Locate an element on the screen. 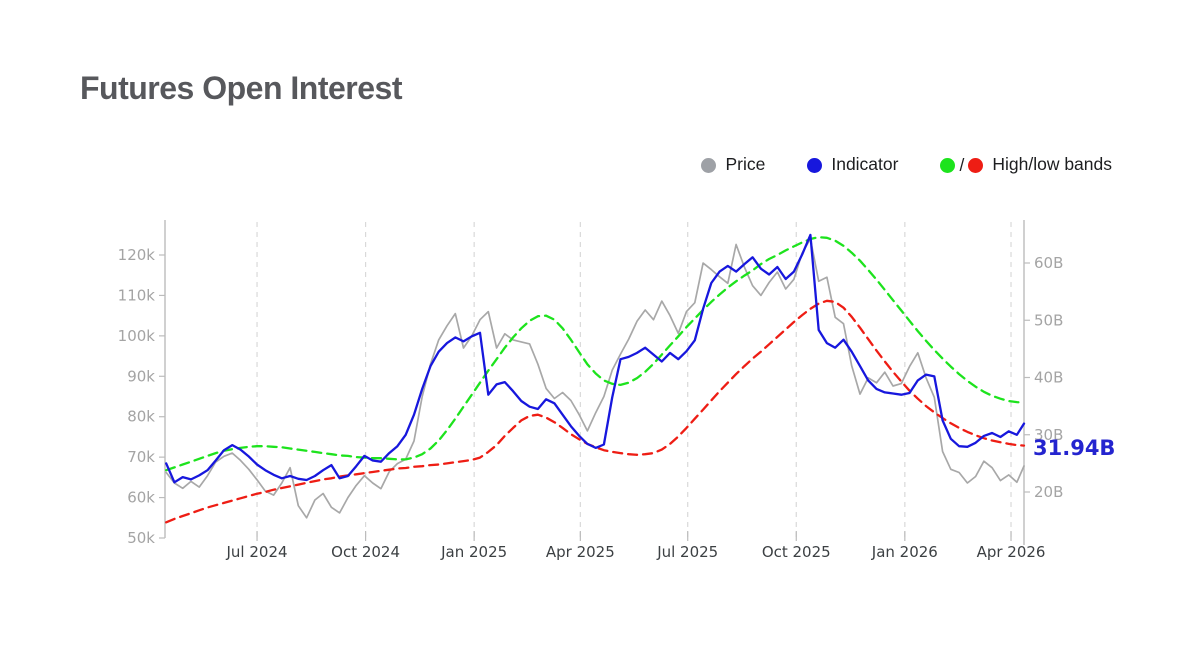 This screenshot has height=650, width=1200. legend-label-price: Price is located at coordinates (745, 164).